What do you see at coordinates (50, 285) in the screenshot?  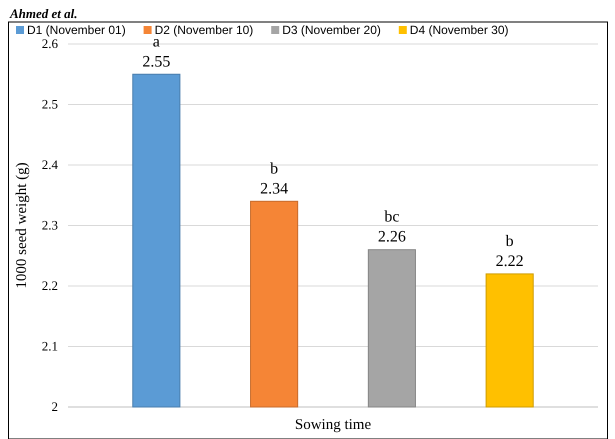 I see `y-tick-label: 2.2` at bounding box center [50, 285].